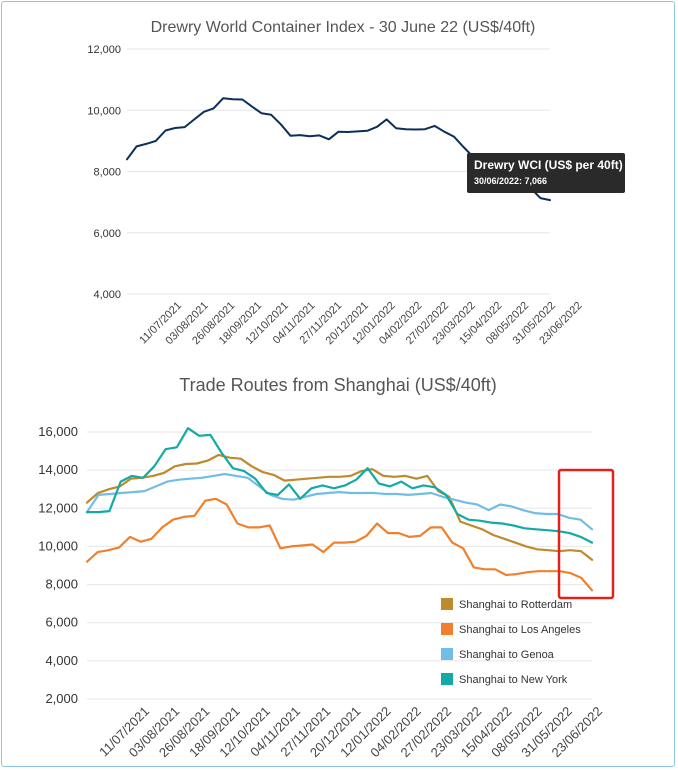 The height and width of the screenshot is (770, 678). I want to click on y-tick-label: 8,000, so click(107, 173).